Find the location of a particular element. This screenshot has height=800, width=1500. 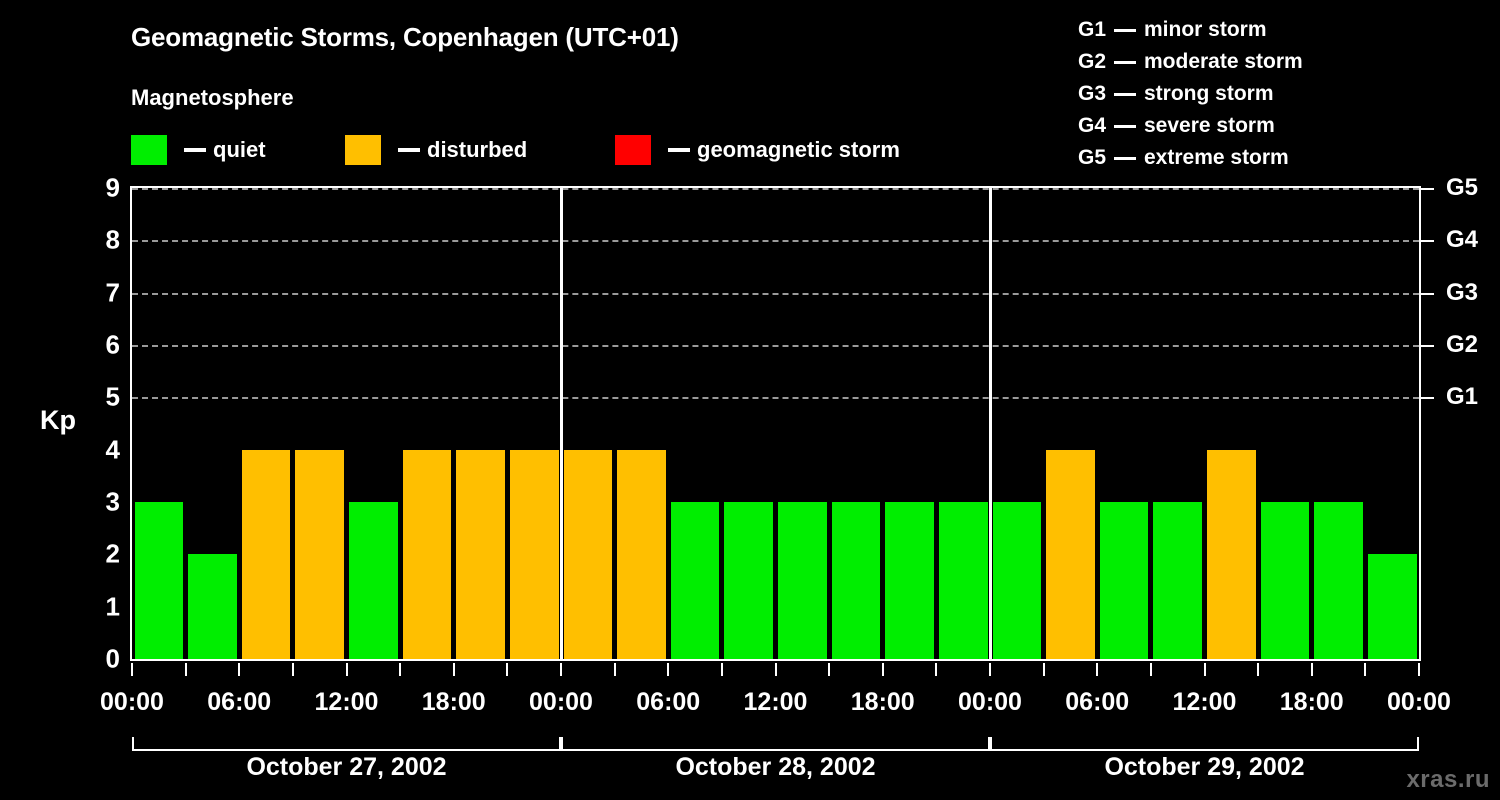

g-axis-label-g1: G1 is located at coordinates (1462, 397).